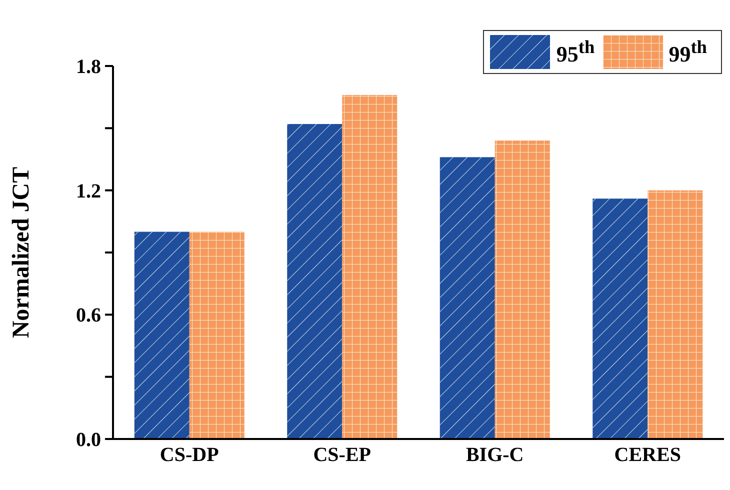  What do you see at coordinates (342, 455) in the screenshot?
I see `x-tick-label: CS-EP` at bounding box center [342, 455].